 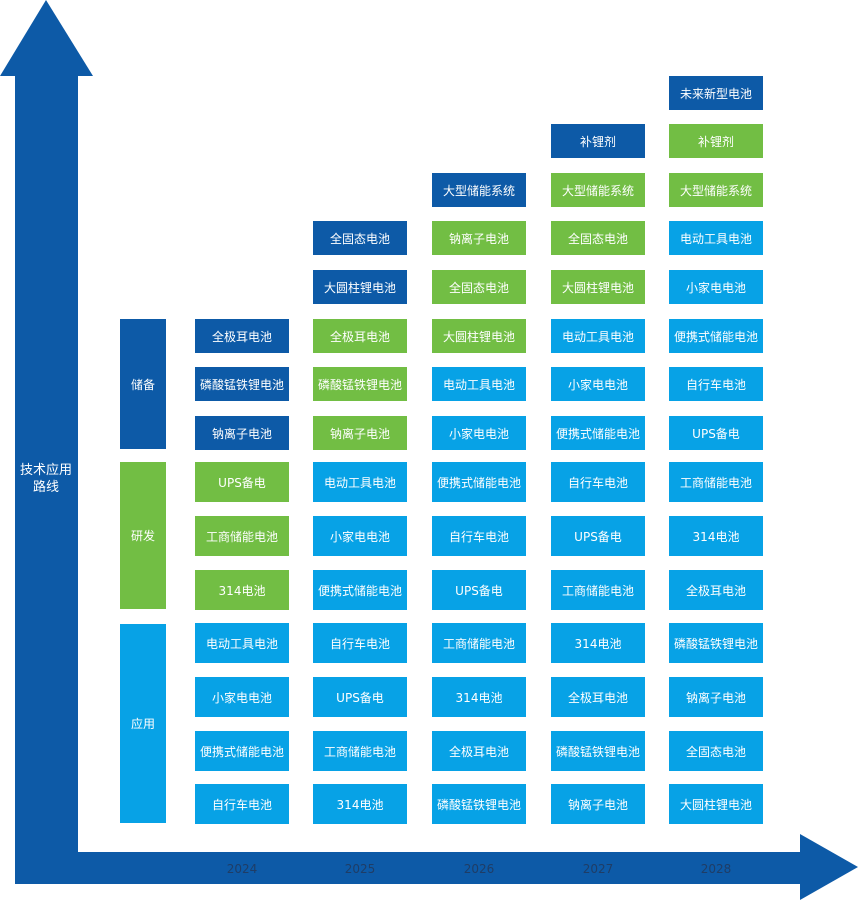 I want to click on x-axis-shaft, so click(x=410, y=868).